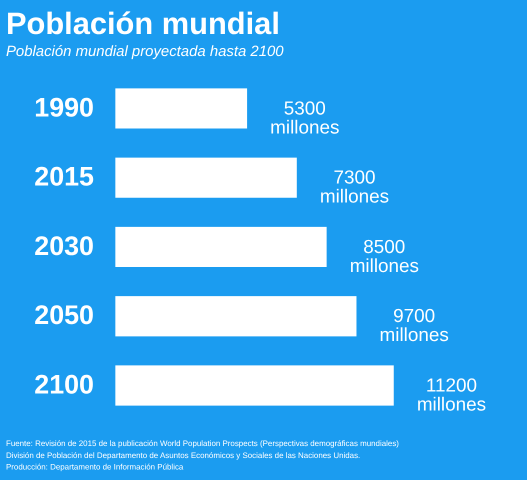 This screenshot has width=527, height=480. Describe the element at coordinates (203, 443) in the screenshot. I see `source-note: Fuente: Revisión de 2015 de la publicación World Population Prospects (Perspectivas demográficas mundiales)` at that location.